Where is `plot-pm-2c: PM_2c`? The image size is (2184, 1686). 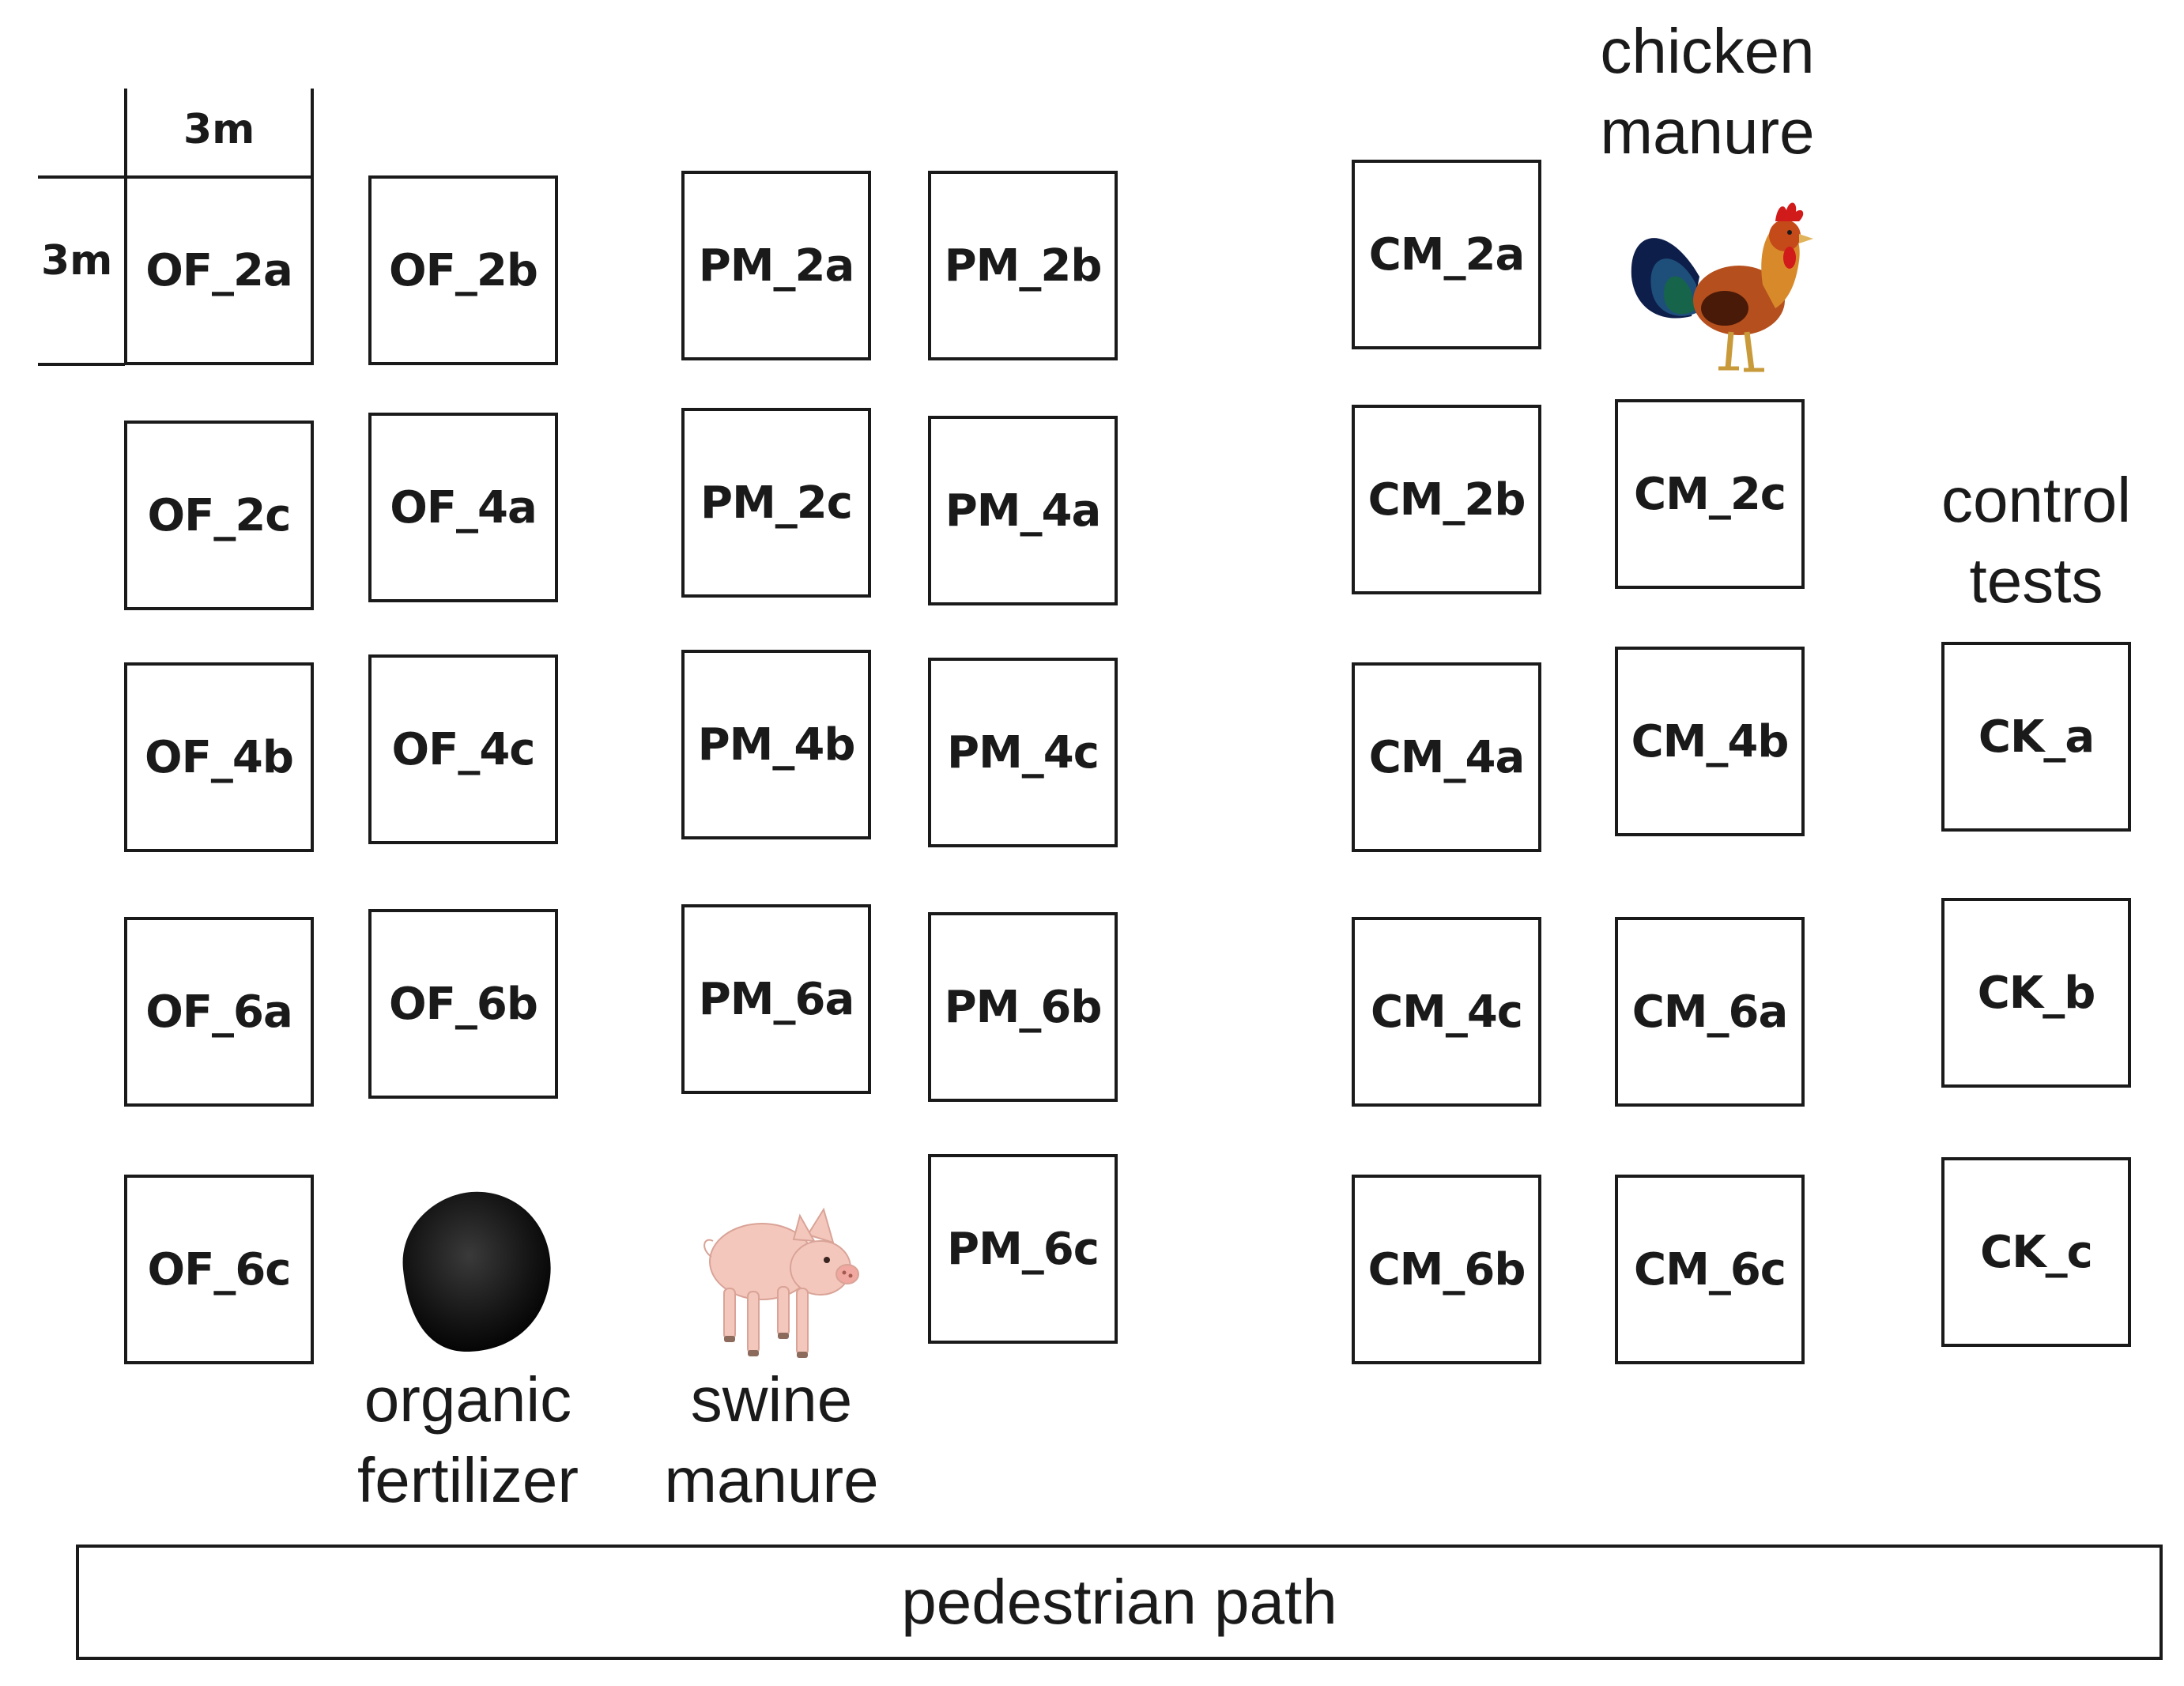
plot-pm-2c: PM_2c is located at coordinates (776, 503).